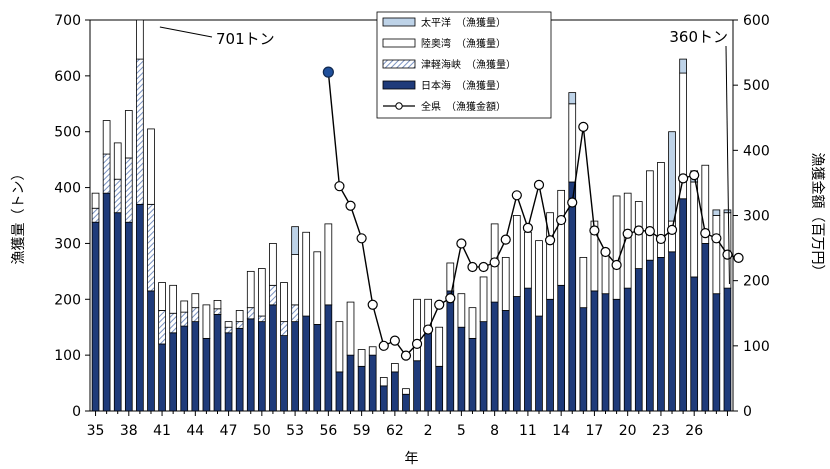 This screenshot has height=469, width=830. I want to click on x-tick-label: 17, so click(595, 431).